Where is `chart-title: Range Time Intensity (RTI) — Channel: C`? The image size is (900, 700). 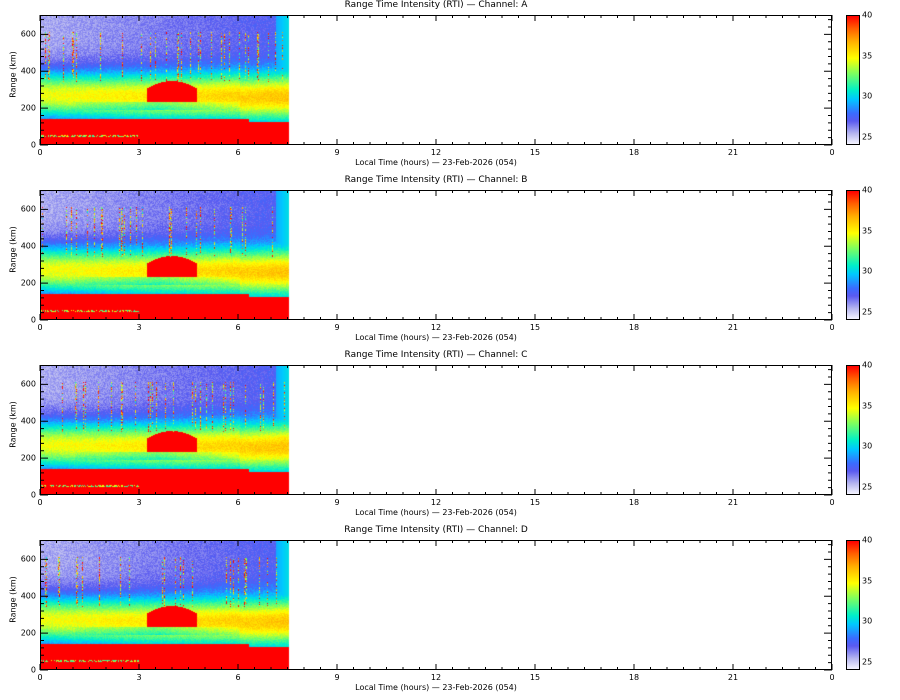
chart-title: Range Time Intensity (RTI) — Channel: C is located at coordinates (436, 355).